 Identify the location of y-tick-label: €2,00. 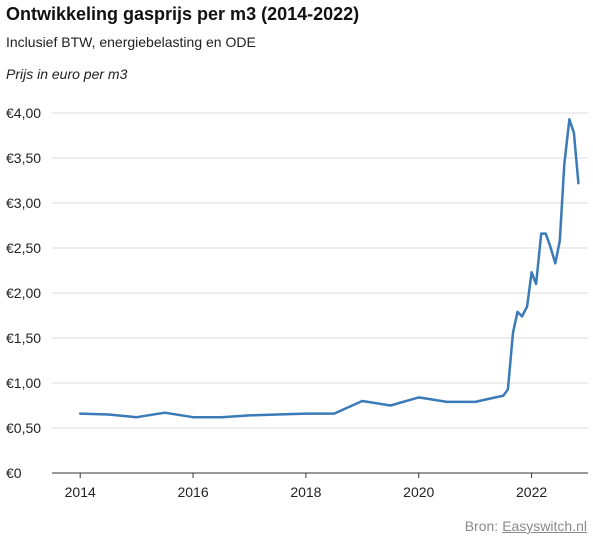
(23, 293).